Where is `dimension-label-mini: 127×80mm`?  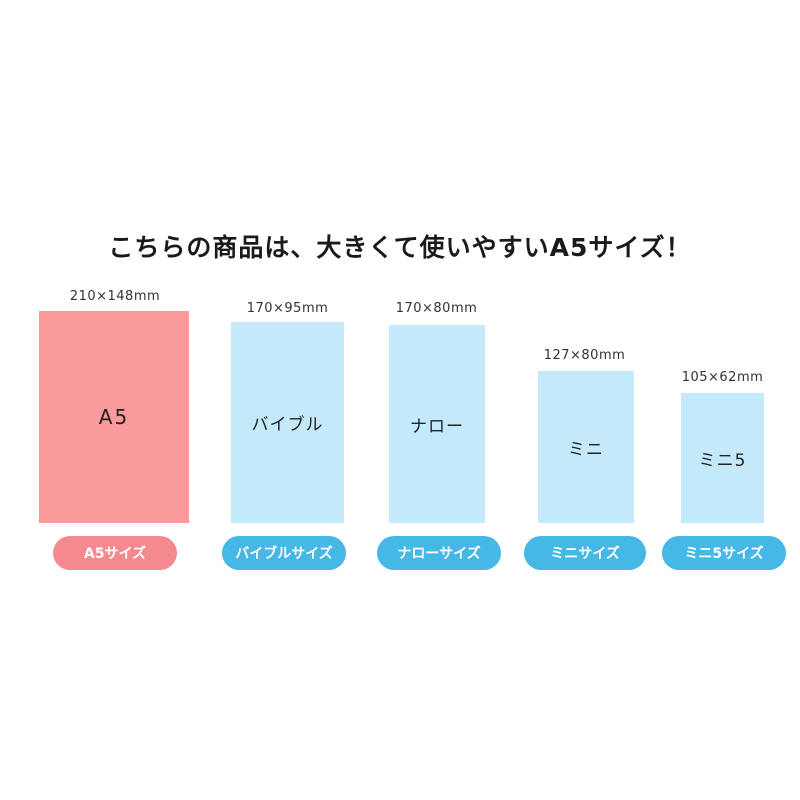
dimension-label-mini: 127×80mm is located at coordinates (584, 355).